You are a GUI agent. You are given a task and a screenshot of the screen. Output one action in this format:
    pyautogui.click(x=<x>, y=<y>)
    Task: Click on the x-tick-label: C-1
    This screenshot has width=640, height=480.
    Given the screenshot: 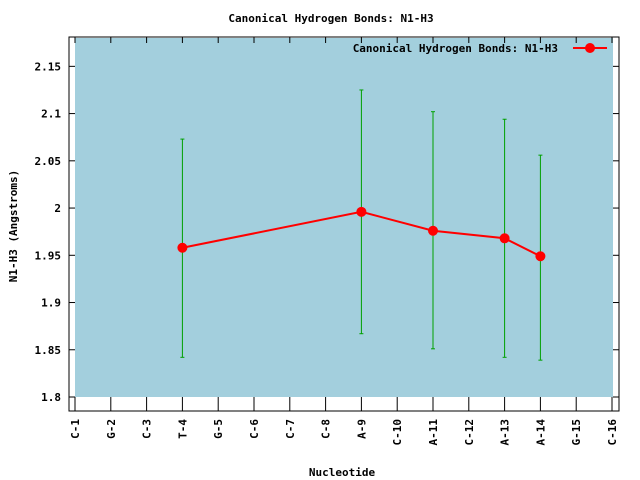 What is the action you would take?
    pyautogui.click(x=75, y=429)
    